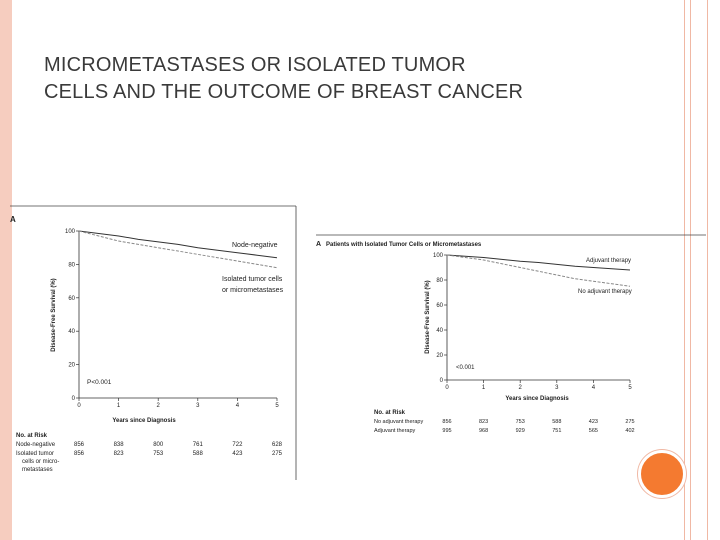 This screenshot has height=540, width=720. I want to click on risk-row-label: metastases, so click(37, 470).